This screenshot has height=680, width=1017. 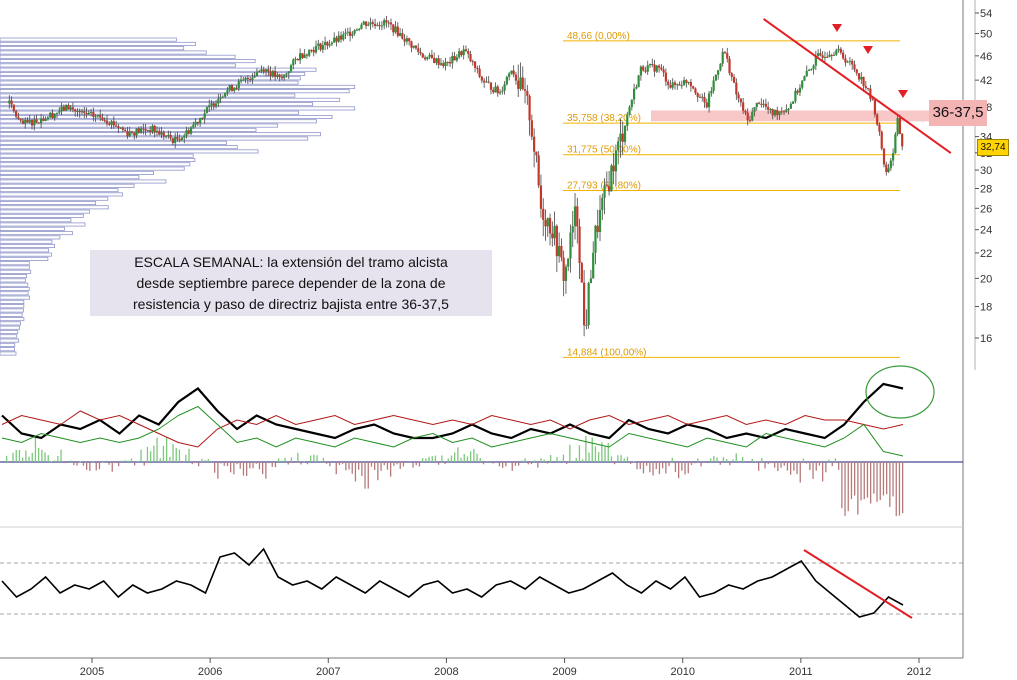 What do you see at coordinates (210, 672) in the screenshot?
I see `x-tick-label: 2006` at bounding box center [210, 672].